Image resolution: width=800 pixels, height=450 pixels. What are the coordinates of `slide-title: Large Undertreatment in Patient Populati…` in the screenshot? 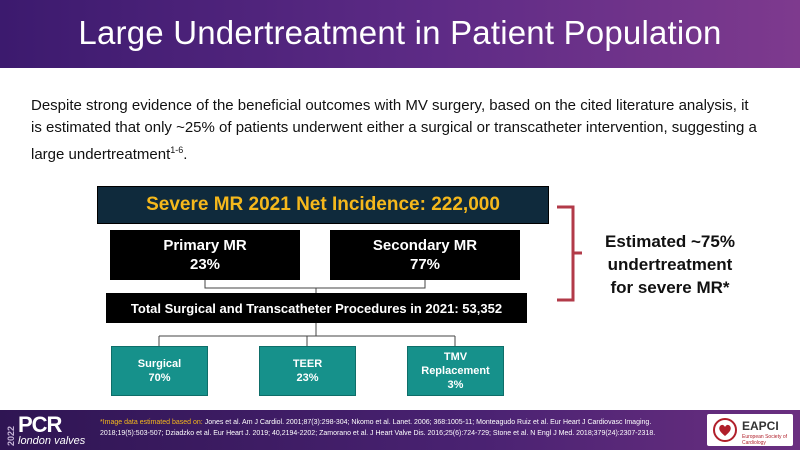 It's located at (400, 32).